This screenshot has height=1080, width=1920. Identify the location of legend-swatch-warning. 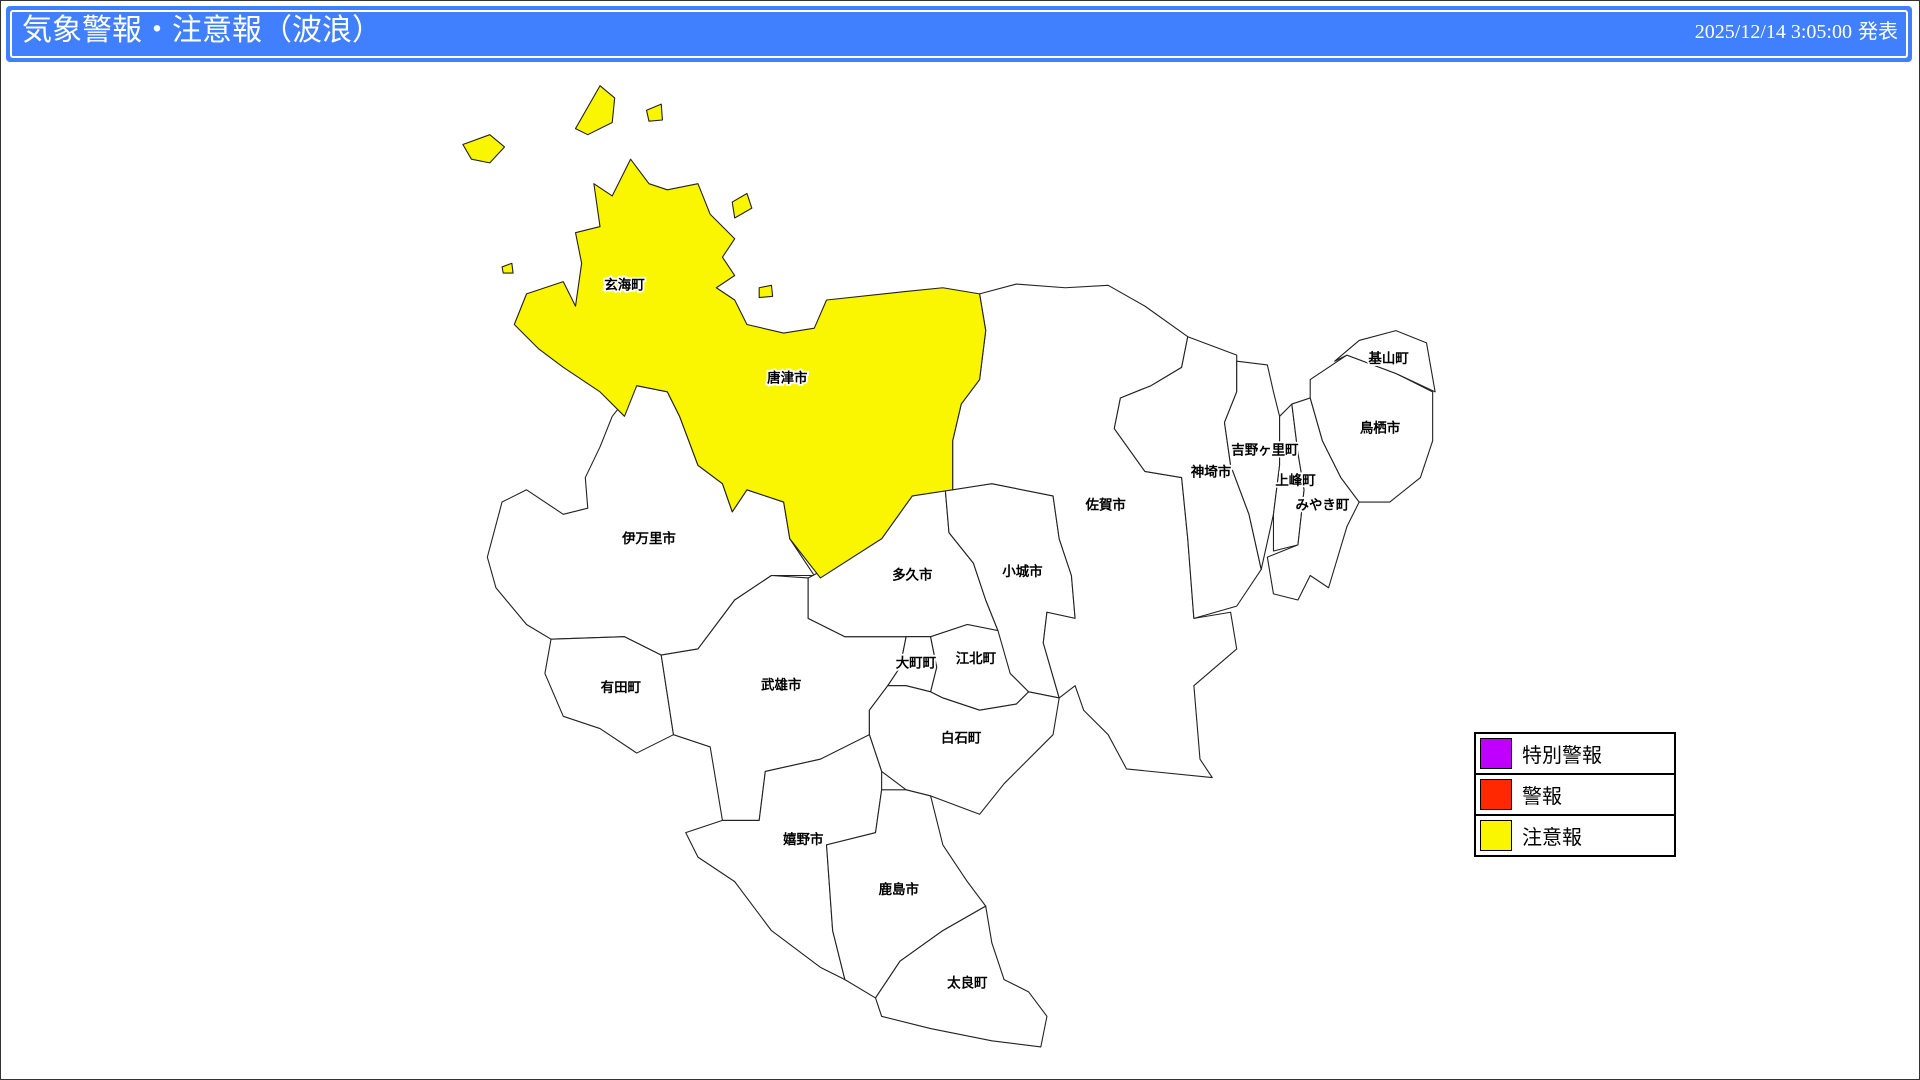
(1496, 794).